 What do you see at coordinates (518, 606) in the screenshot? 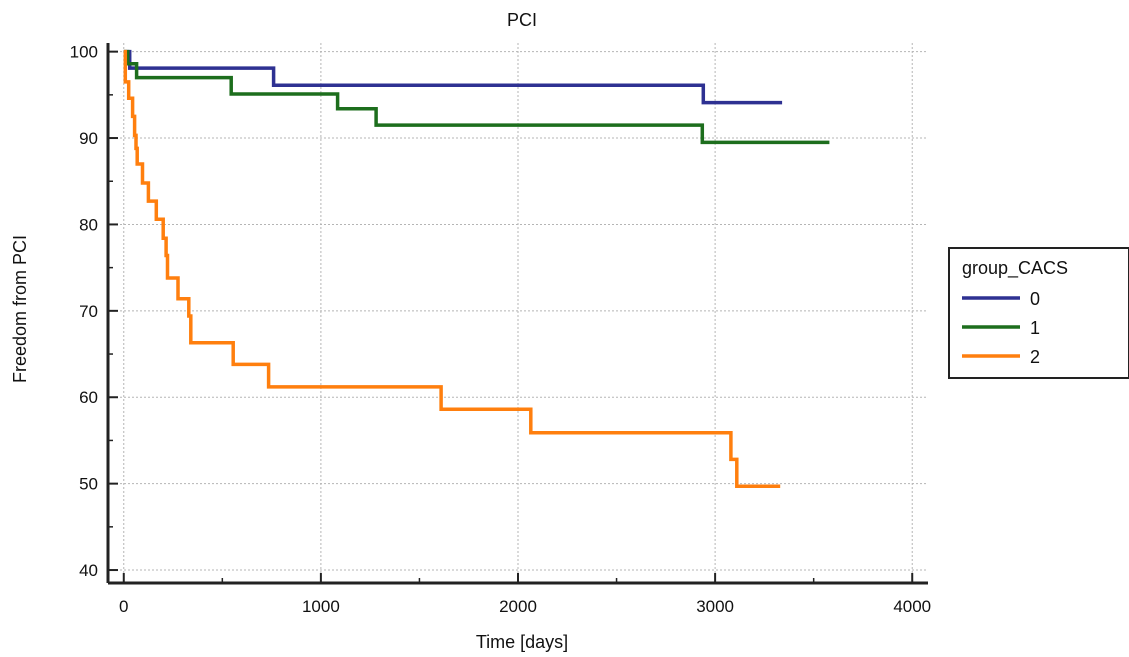
I see `x-tick-label: 2000` at bounding box center [518, 606].